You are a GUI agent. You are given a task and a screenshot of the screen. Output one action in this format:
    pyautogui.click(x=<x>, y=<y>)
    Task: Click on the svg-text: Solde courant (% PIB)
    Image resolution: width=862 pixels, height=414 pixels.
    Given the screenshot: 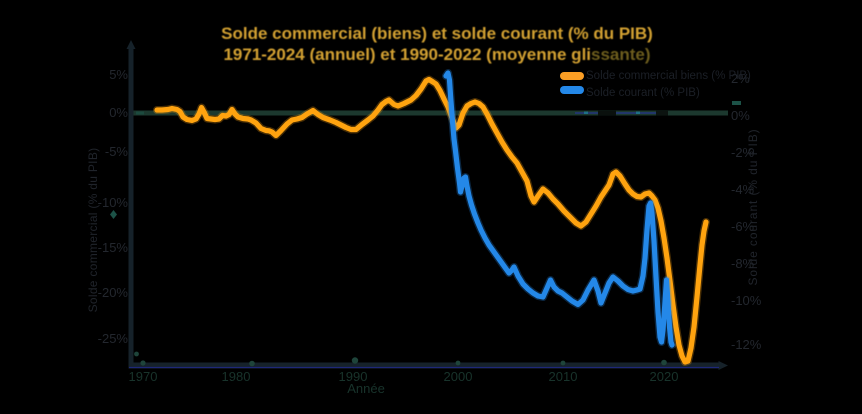 What is the action you would take?
    pyautogui.click(x=643, y=93)
    